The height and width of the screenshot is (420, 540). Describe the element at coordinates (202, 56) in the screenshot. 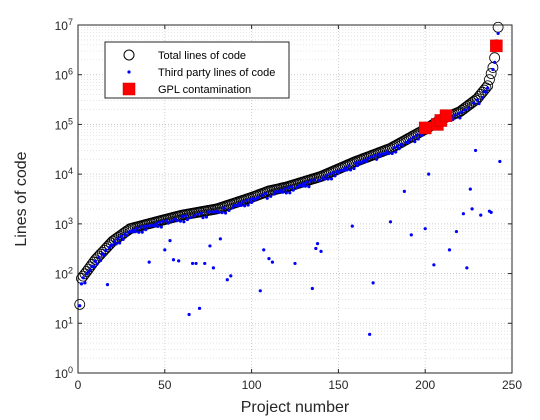

I see `legend-label-total: Total lines of code` at that location.